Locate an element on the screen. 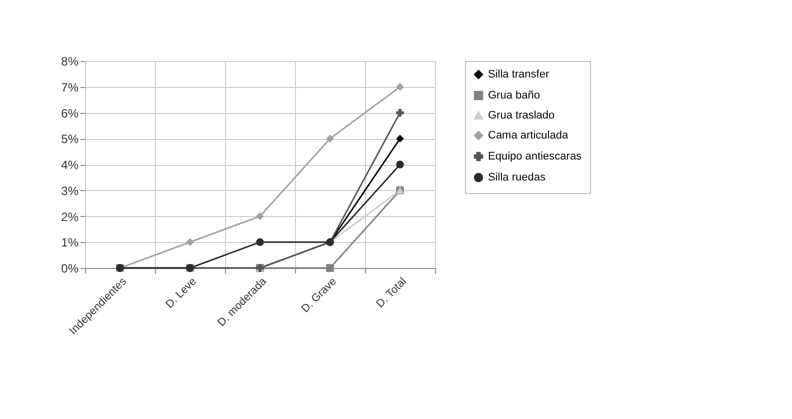 Image resolution: width=792 pixels, height=419 pixels. y-tick-label: 4% is located at coordinates (70, 165).